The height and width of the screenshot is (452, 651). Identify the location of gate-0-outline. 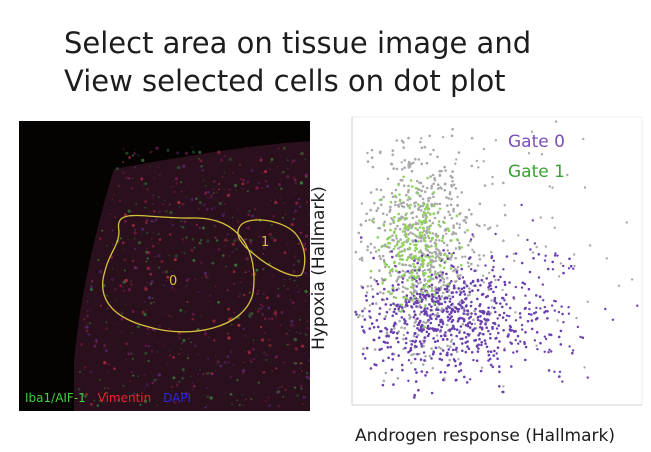
(178, 273).